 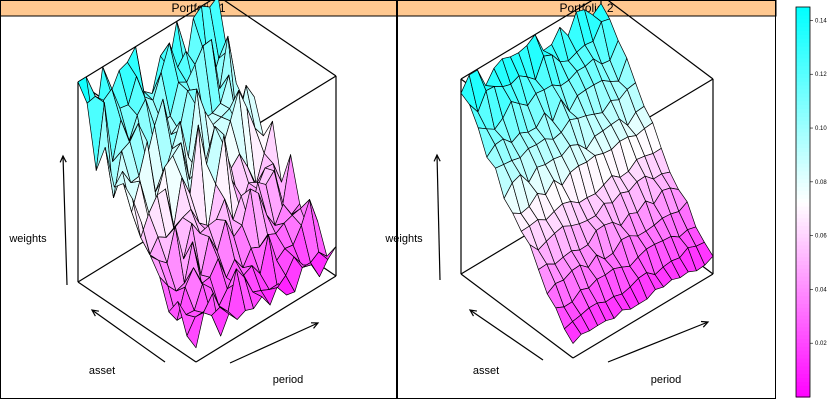 I want to click on colorkey-tick-label: 0.04, so click(x=821, y=290).